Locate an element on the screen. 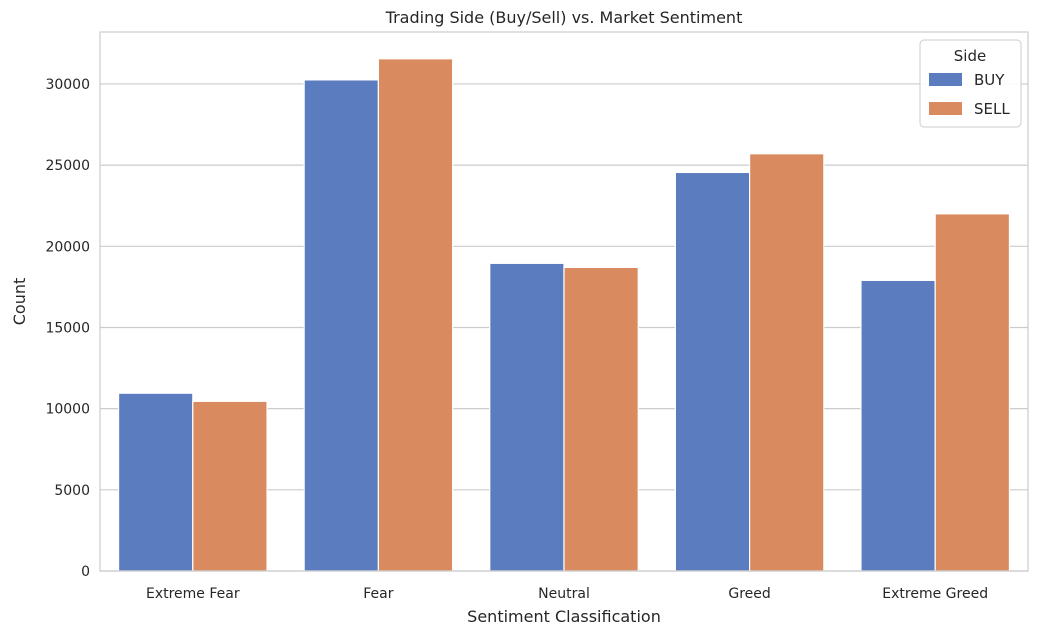 The width and height of the screenshot is (1039, 636). x-tick-label: Greed is located at coordinates (749, 594).